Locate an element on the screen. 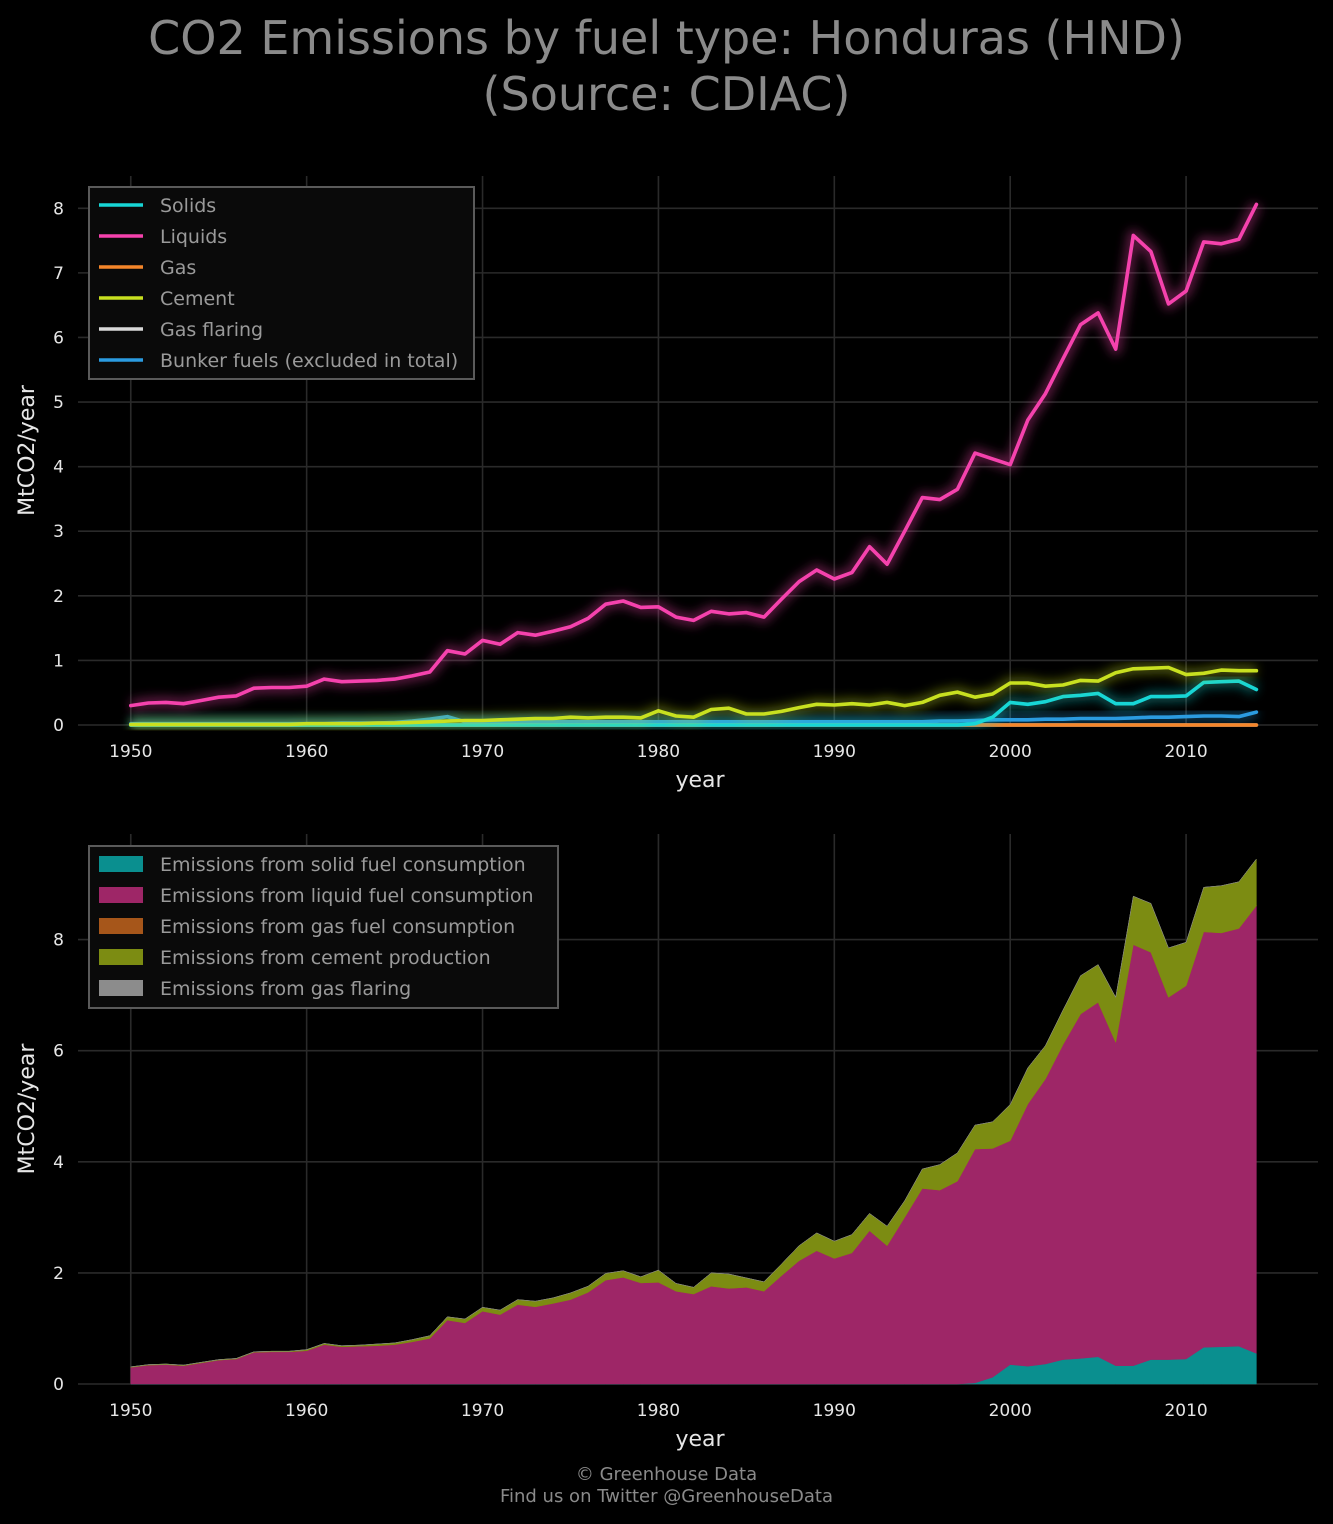 The image size is (1333, 1524). legend-swatch-emissions-from-cement-production is located at coordinates (121, 957).